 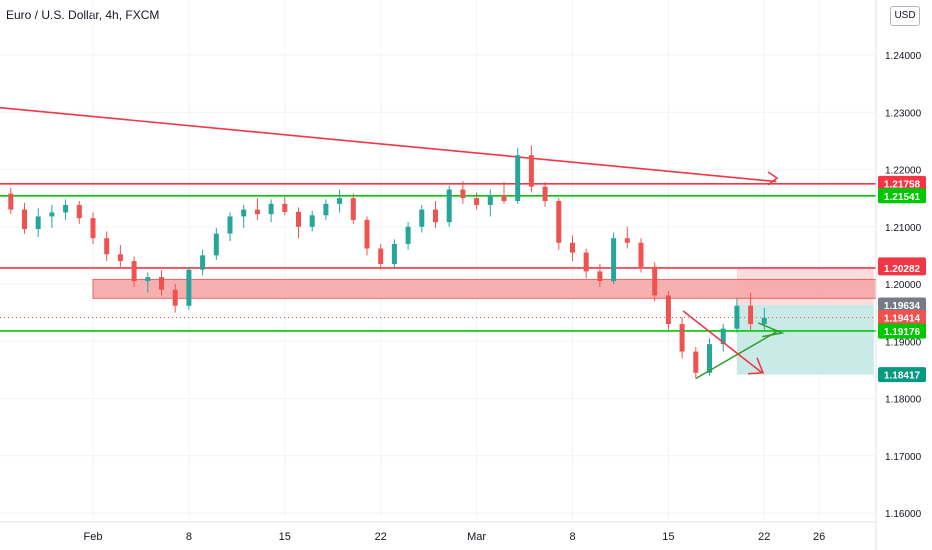 I want to click on price-axis-label-text: 1.18417, so click(x=902, y=376).